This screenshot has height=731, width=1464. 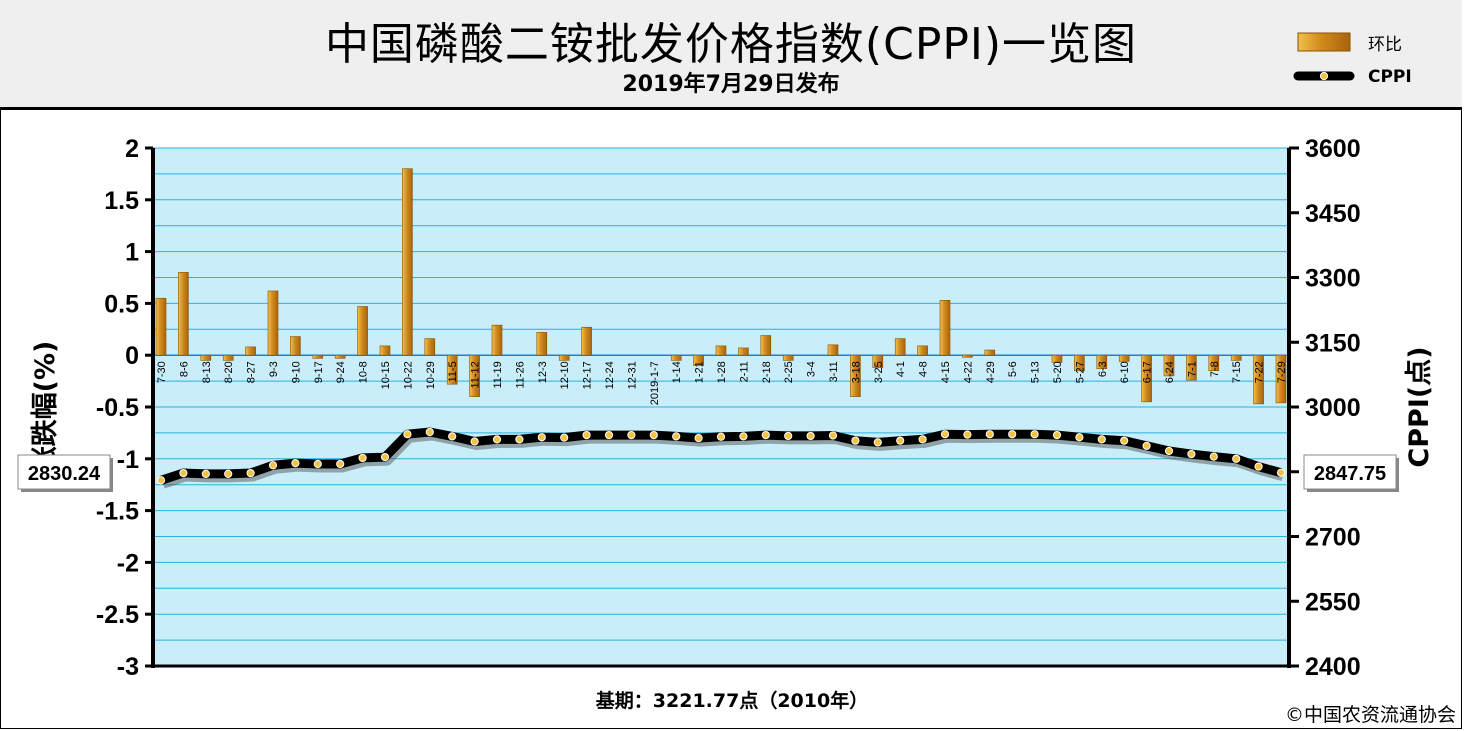 I want to click on right-tick-label: 2400, so click(x=1333, y=667).